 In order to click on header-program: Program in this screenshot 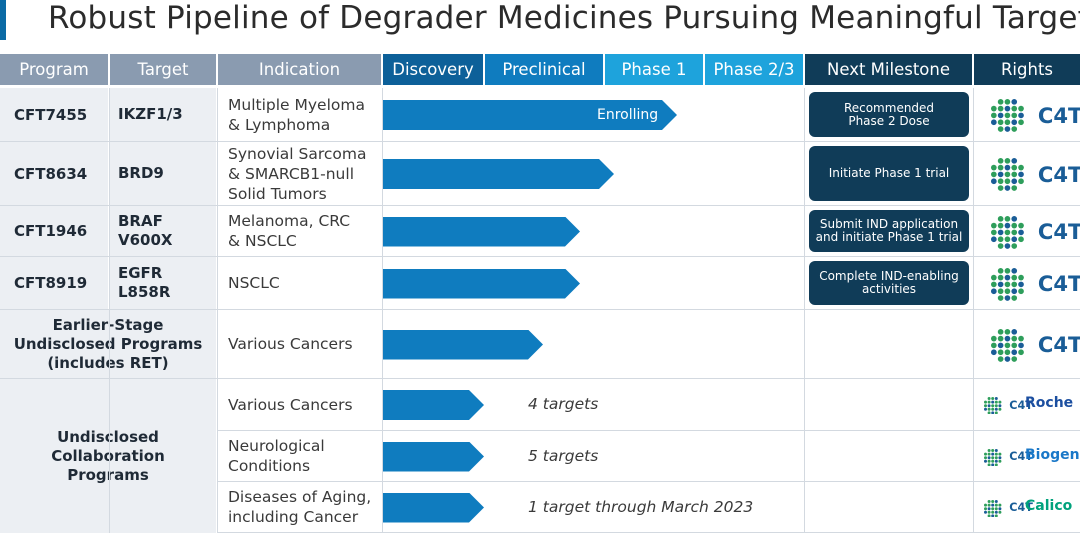, I will do `click(54, 69)`.